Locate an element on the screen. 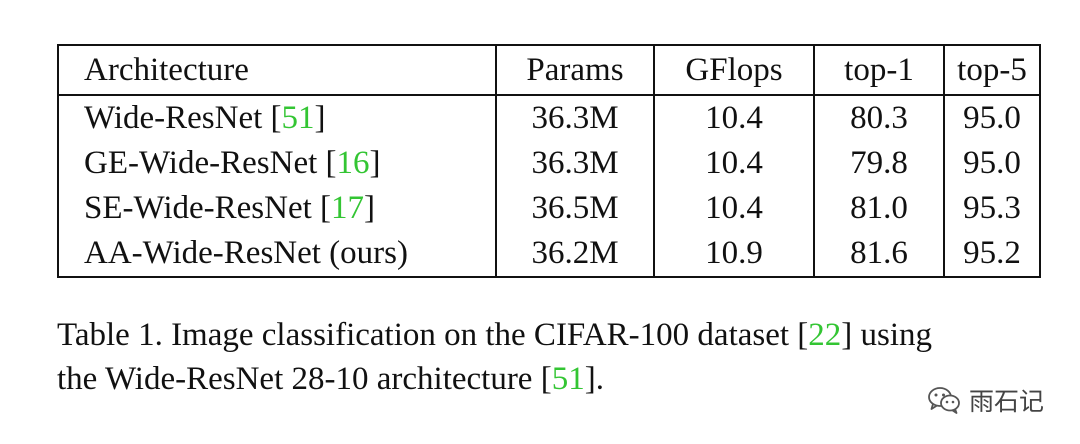 This screenshot has height=444, width=1080. architecture-cell: GE-Wide-ResNet [16] is located at coordinates (277, 163).